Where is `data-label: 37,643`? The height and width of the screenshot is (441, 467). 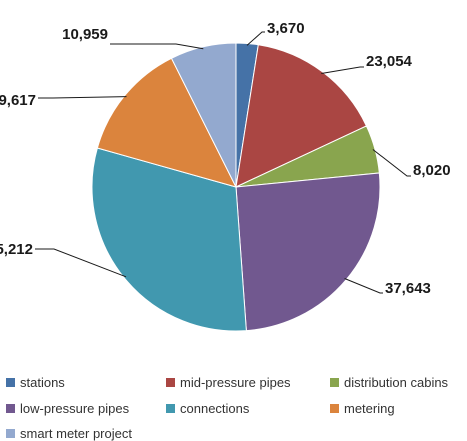 data-label: 37,643 is located at coordinates (408, 288).